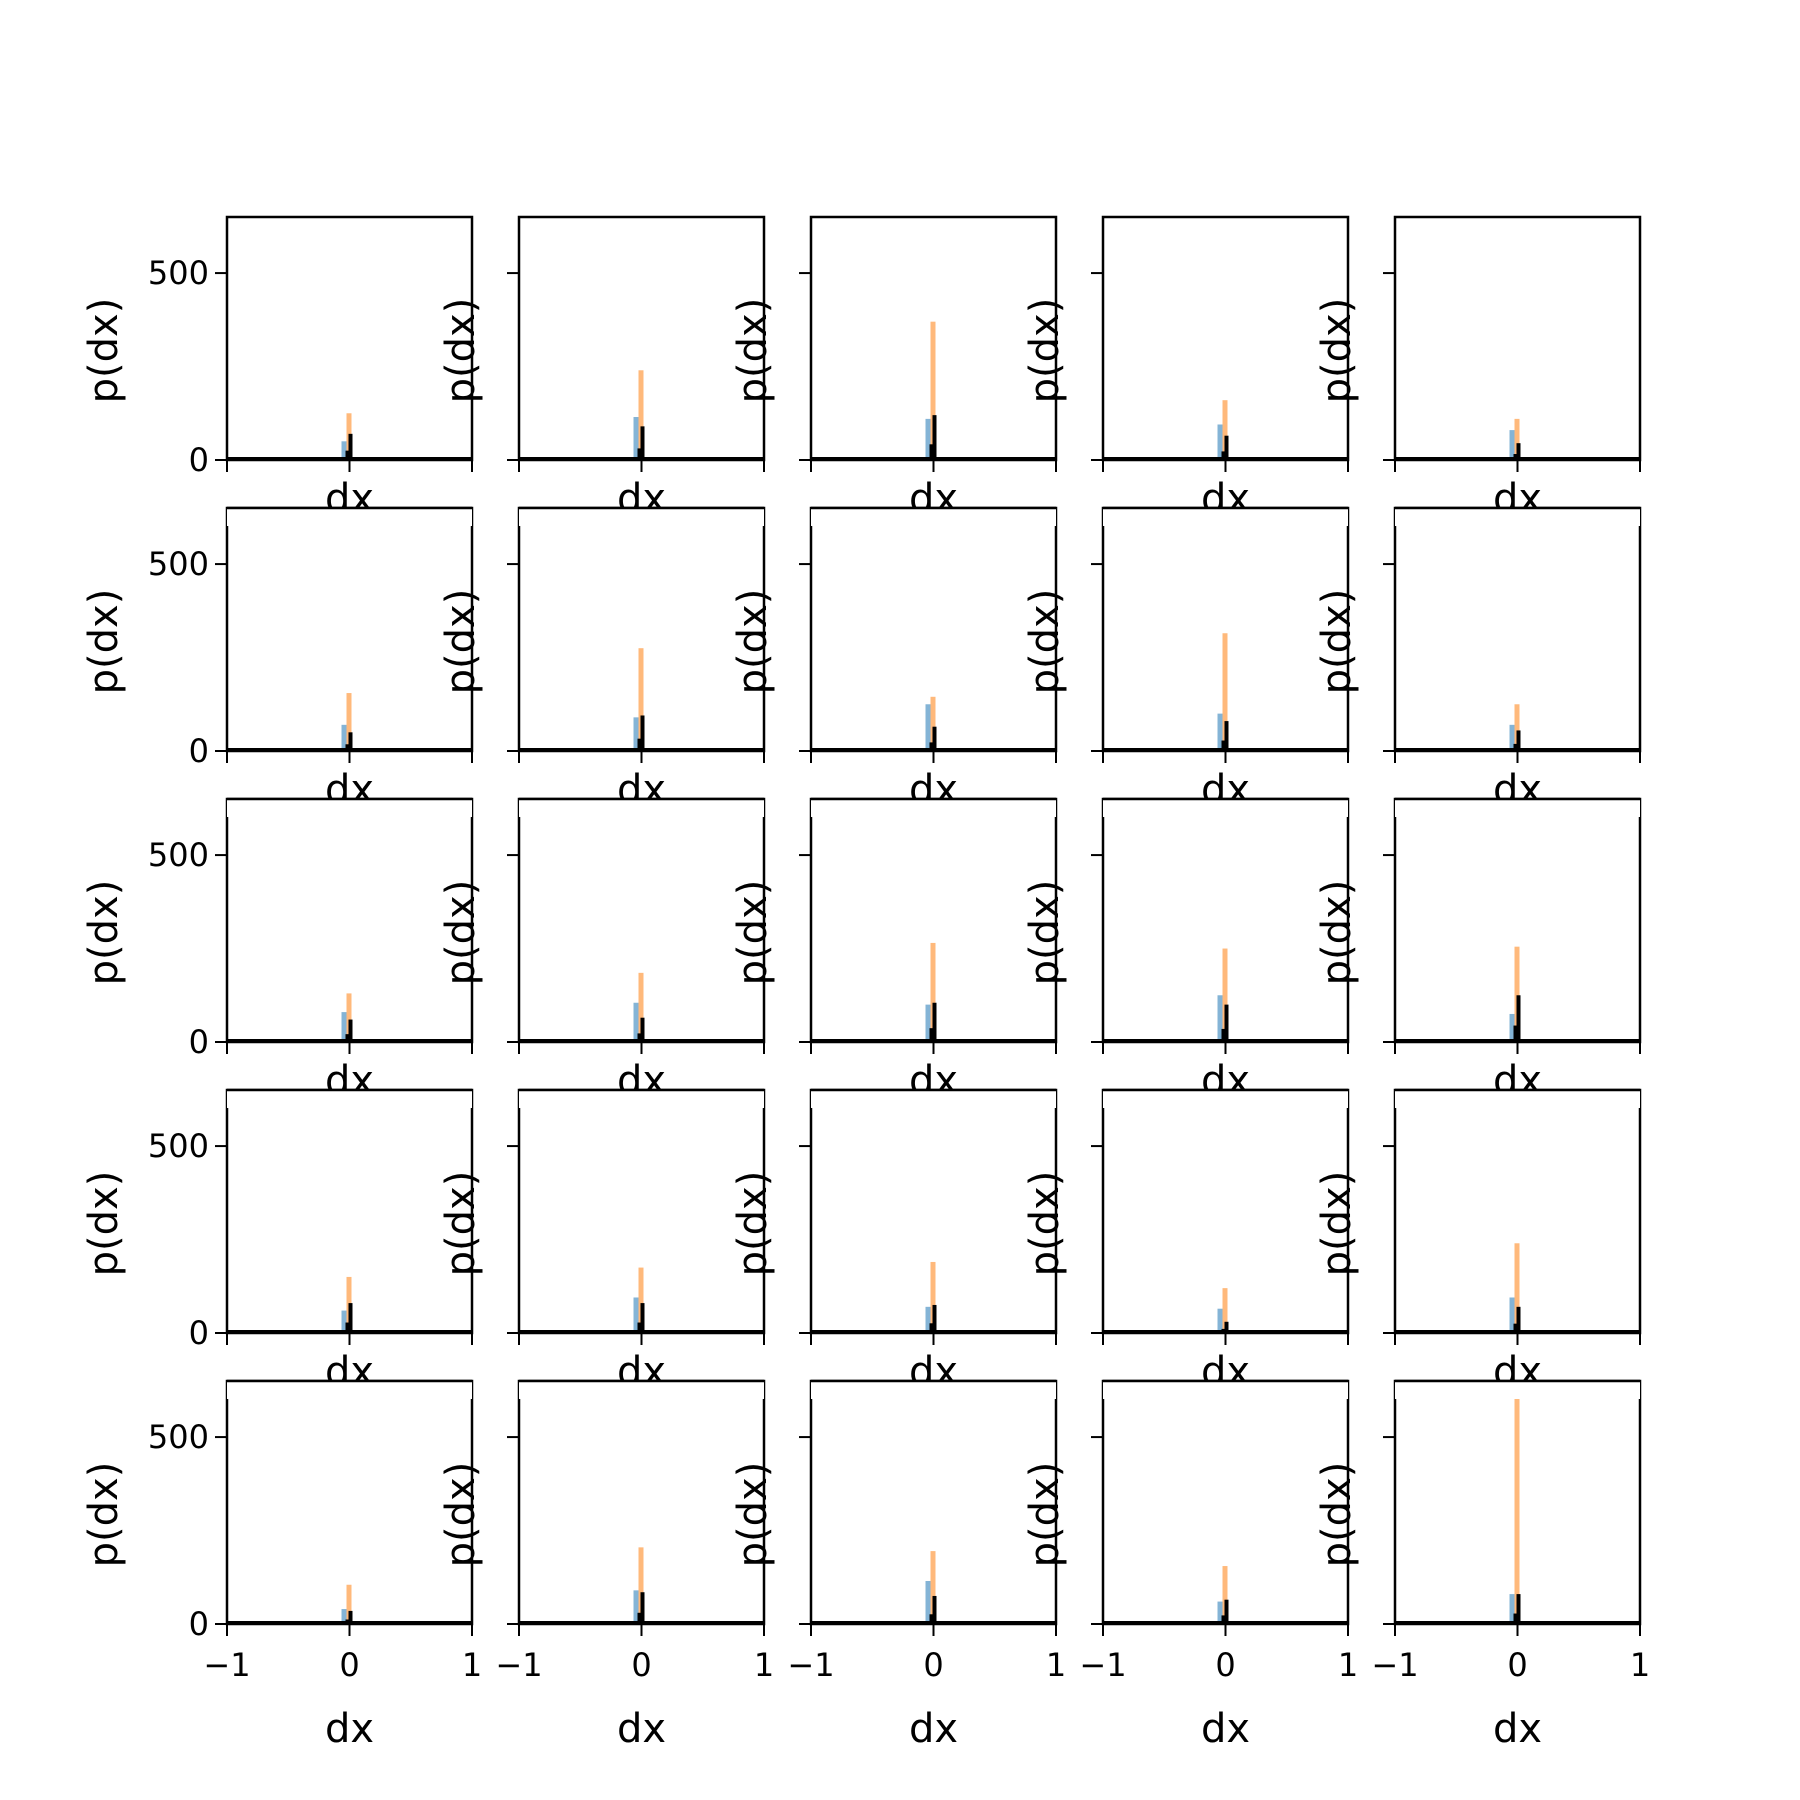 This screenshot has width=1800, height=1800. What do you see at coordinates (602, 950) in the screenshot?
I see `panel-3-2: dxp(dx)` at bounding box center [602, 950].